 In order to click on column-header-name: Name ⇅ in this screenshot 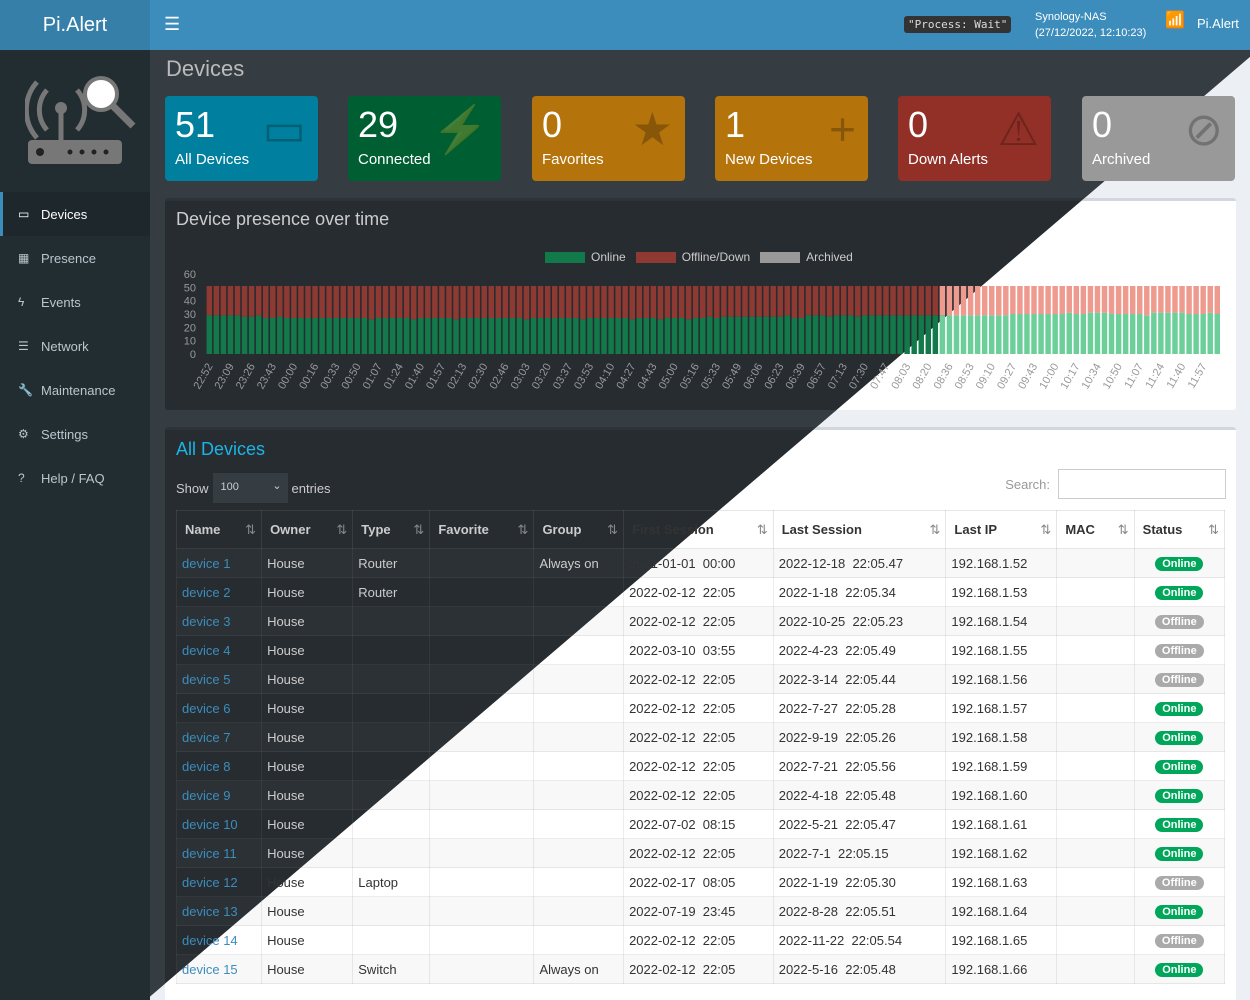, I will do `click(219, 529)`.